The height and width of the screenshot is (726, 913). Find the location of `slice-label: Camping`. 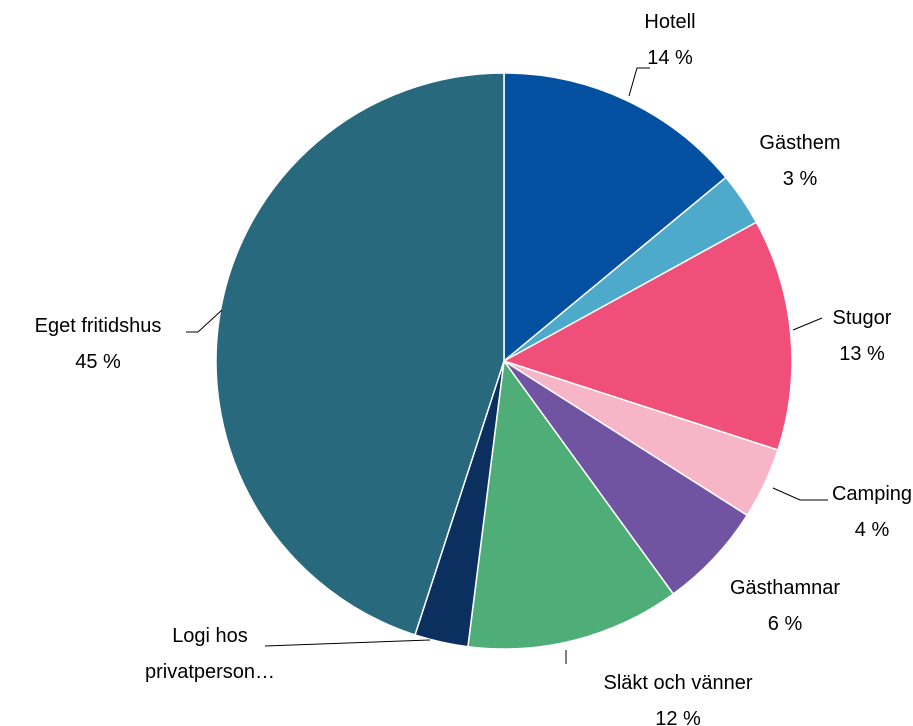

slice-label: Camping is located at coordinates (872, 494).